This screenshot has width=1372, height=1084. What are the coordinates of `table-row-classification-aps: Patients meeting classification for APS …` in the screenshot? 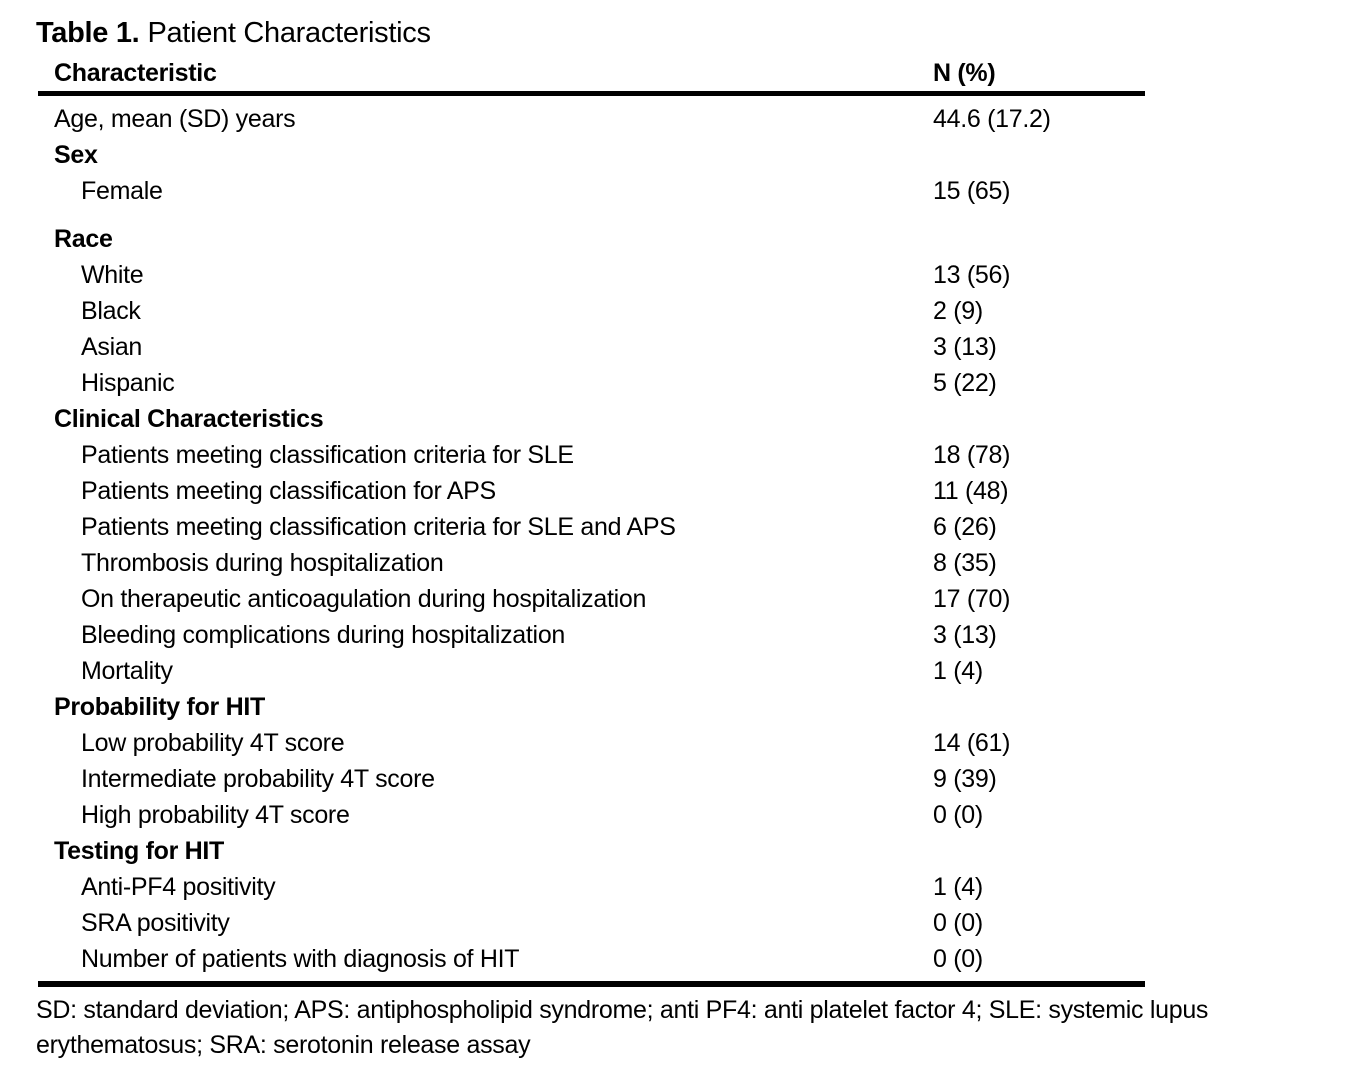 It's located at (591, 491).